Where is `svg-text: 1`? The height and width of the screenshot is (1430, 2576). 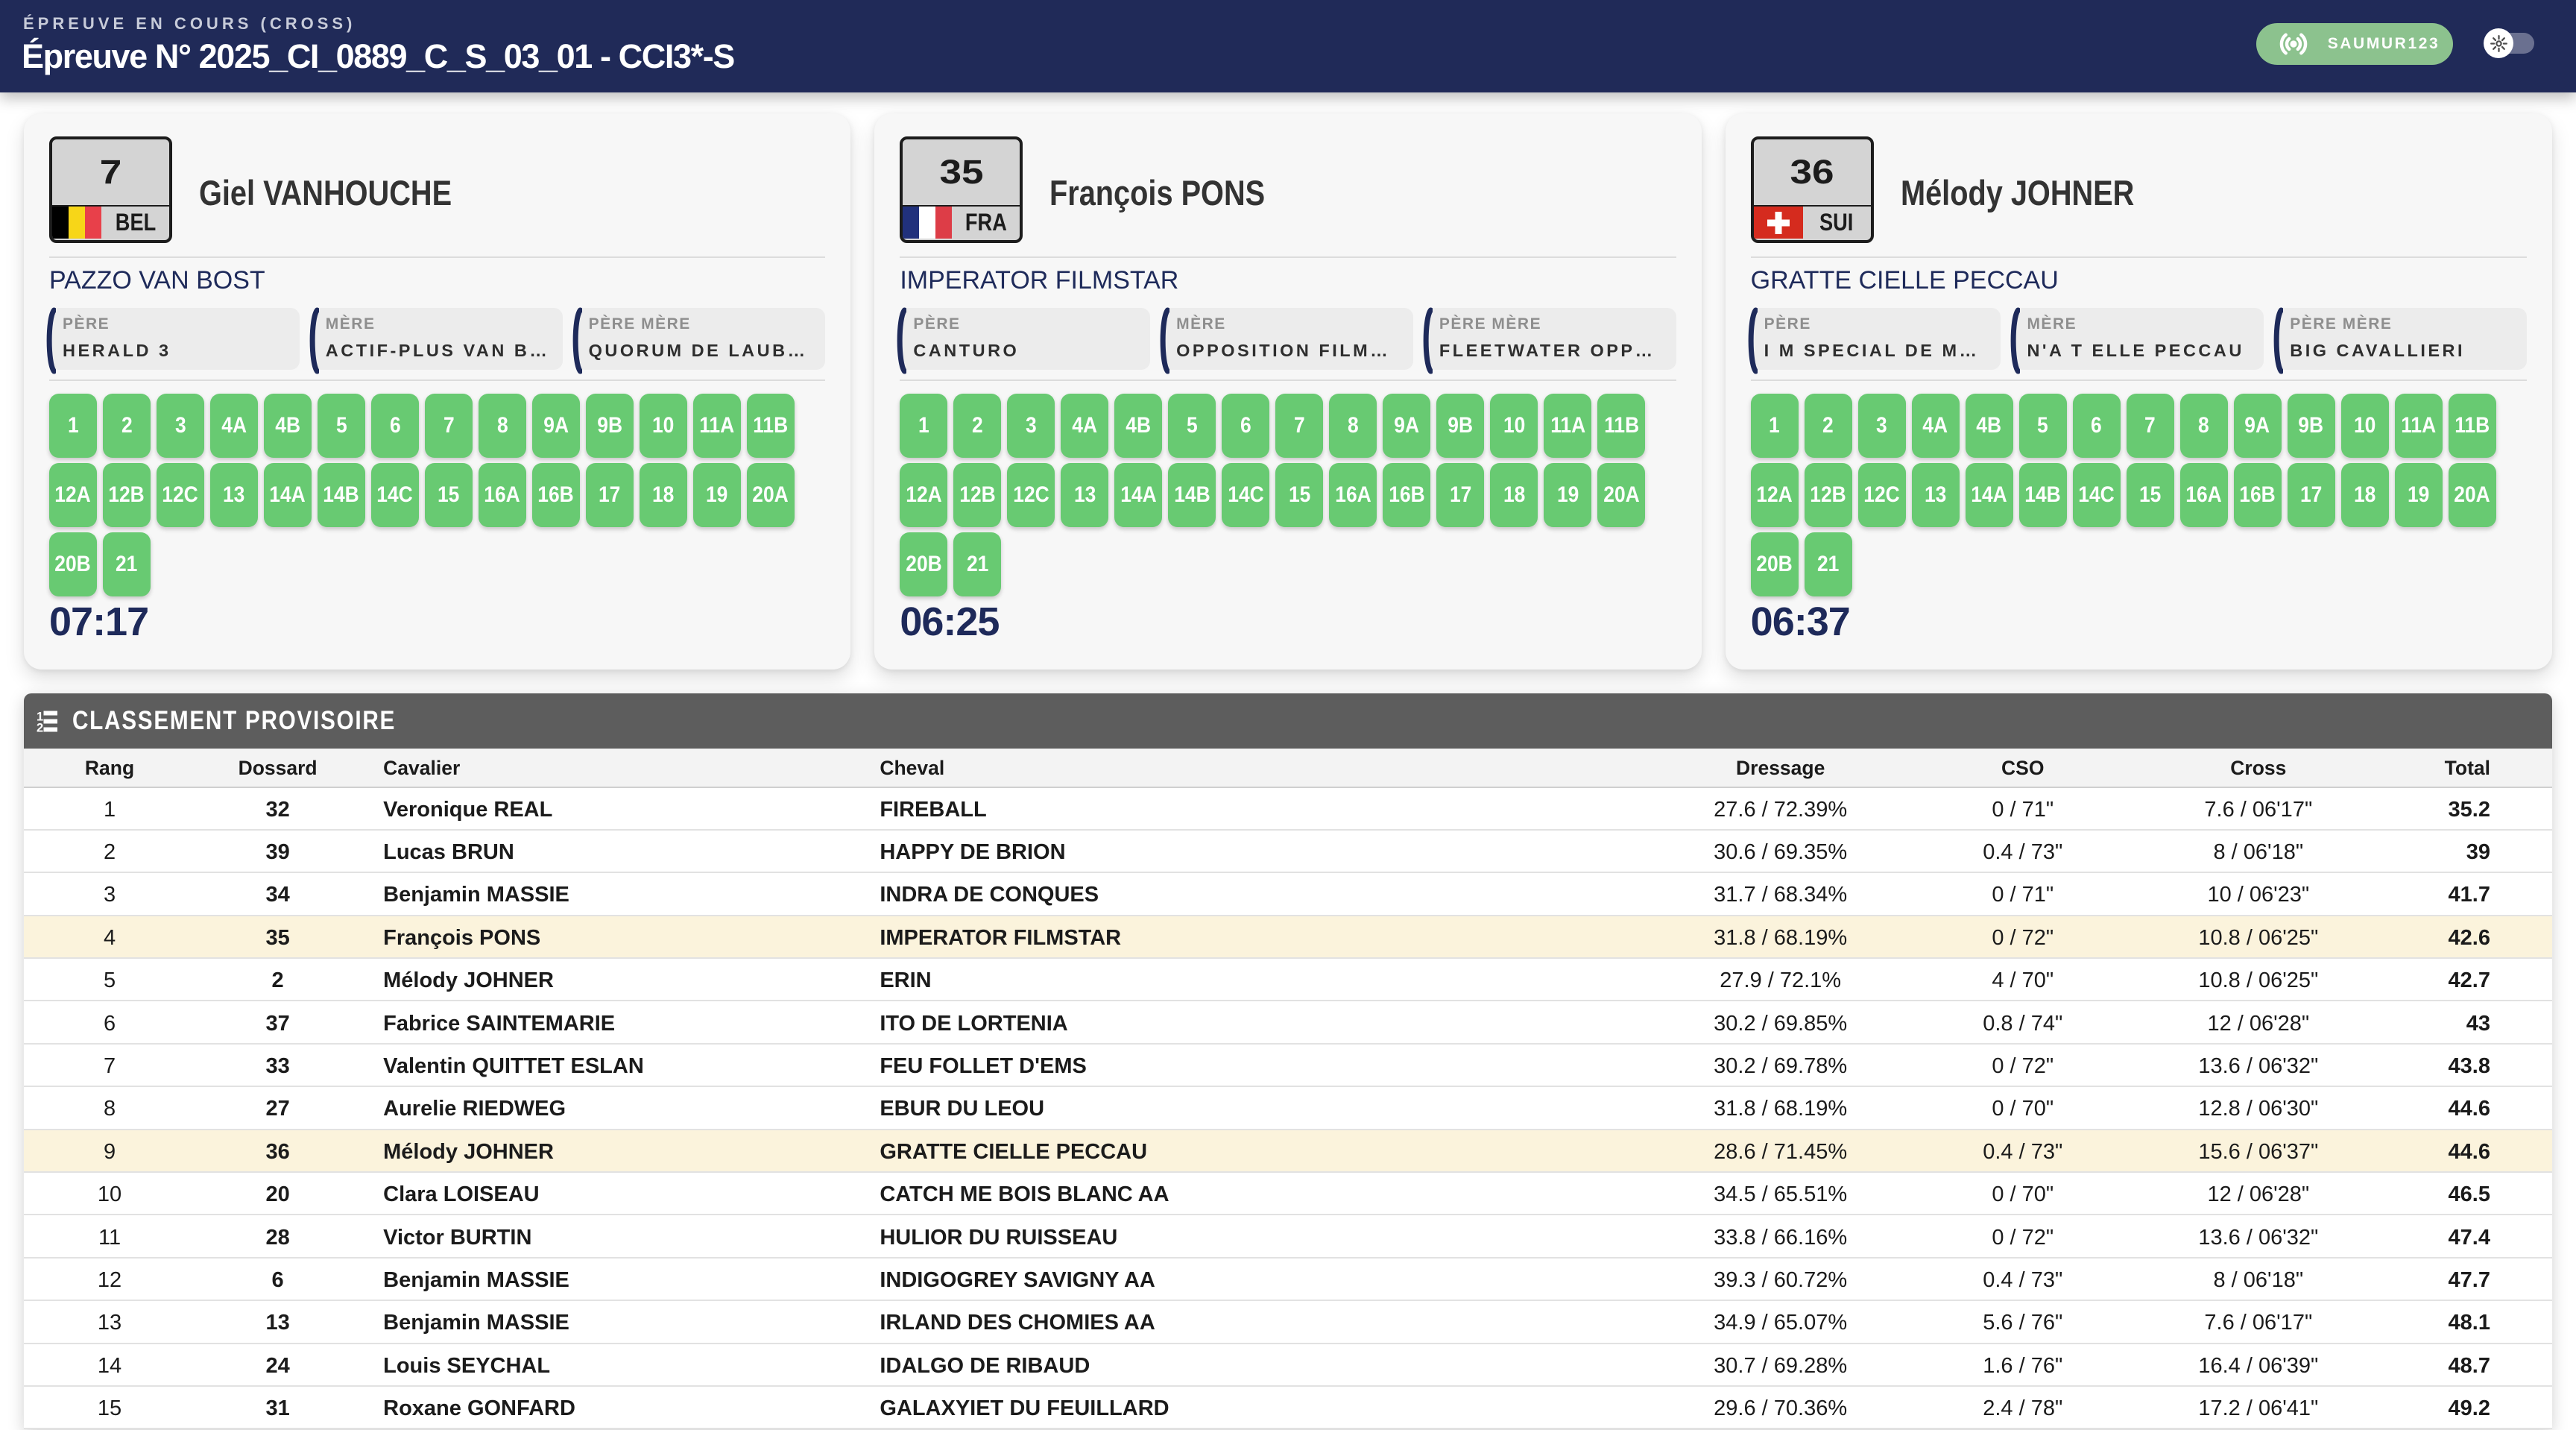 svg-text: 1 is located at coordinates (40, 717).